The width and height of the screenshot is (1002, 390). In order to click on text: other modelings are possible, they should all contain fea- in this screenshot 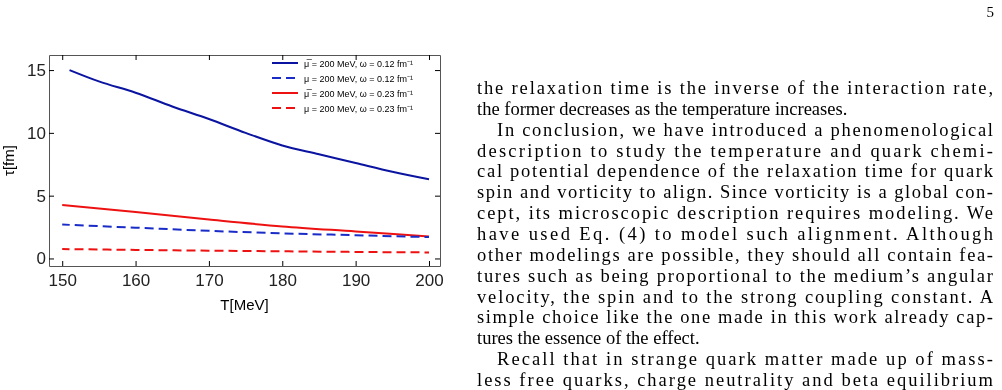, I will do `click(735, 254)`.